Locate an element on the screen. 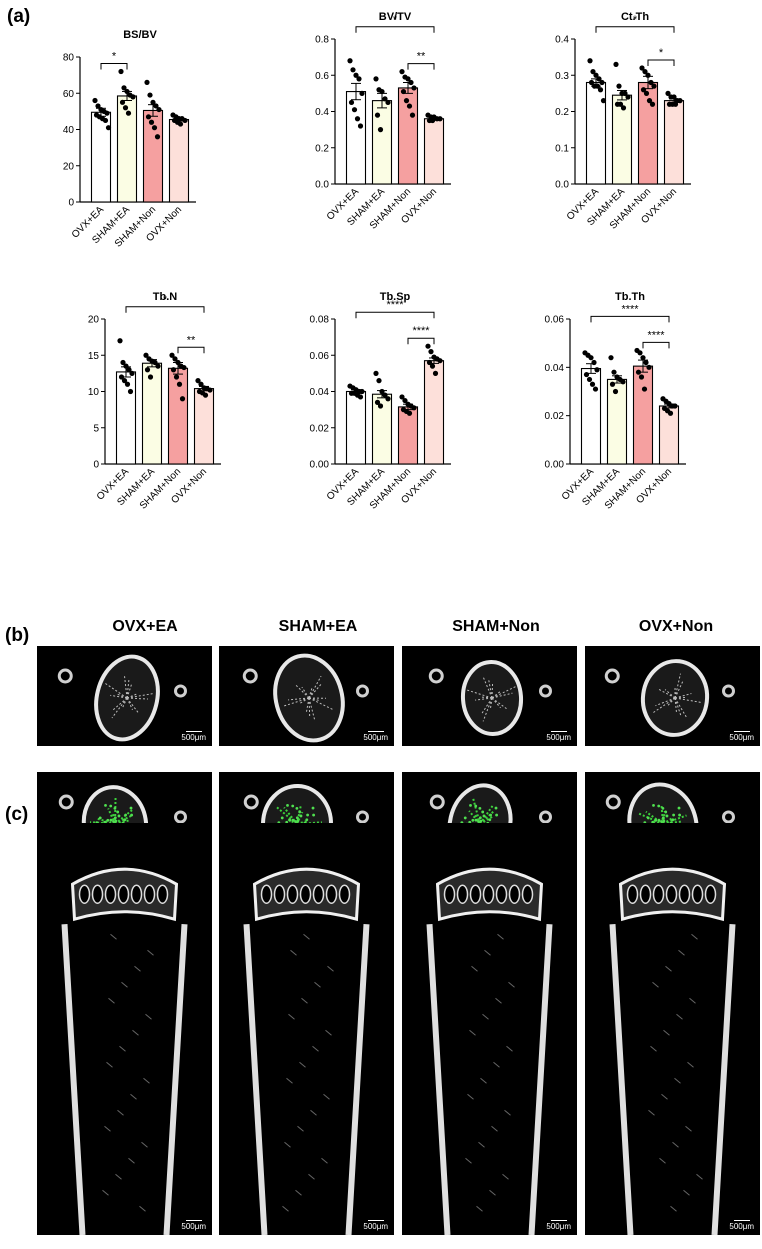  y-tick-label: 0.0 is located at coordinates (322, 185).